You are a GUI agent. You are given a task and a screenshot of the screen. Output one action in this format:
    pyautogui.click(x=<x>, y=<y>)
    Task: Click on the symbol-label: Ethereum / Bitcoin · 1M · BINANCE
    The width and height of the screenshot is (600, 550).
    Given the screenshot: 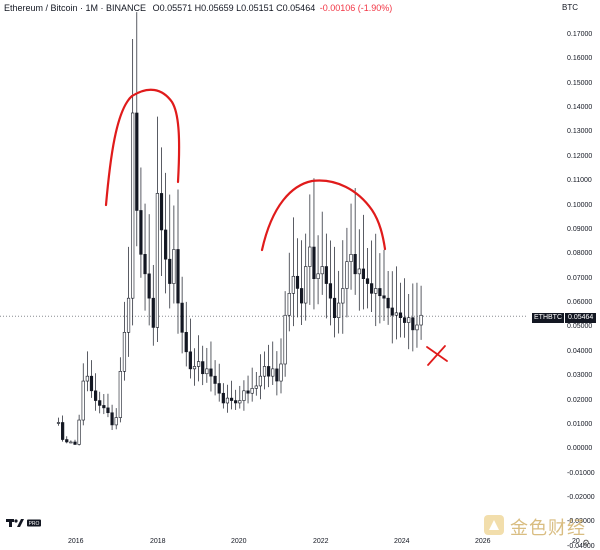 What is the action you would take?
    pyautogui.click(x=75, y=8)
    